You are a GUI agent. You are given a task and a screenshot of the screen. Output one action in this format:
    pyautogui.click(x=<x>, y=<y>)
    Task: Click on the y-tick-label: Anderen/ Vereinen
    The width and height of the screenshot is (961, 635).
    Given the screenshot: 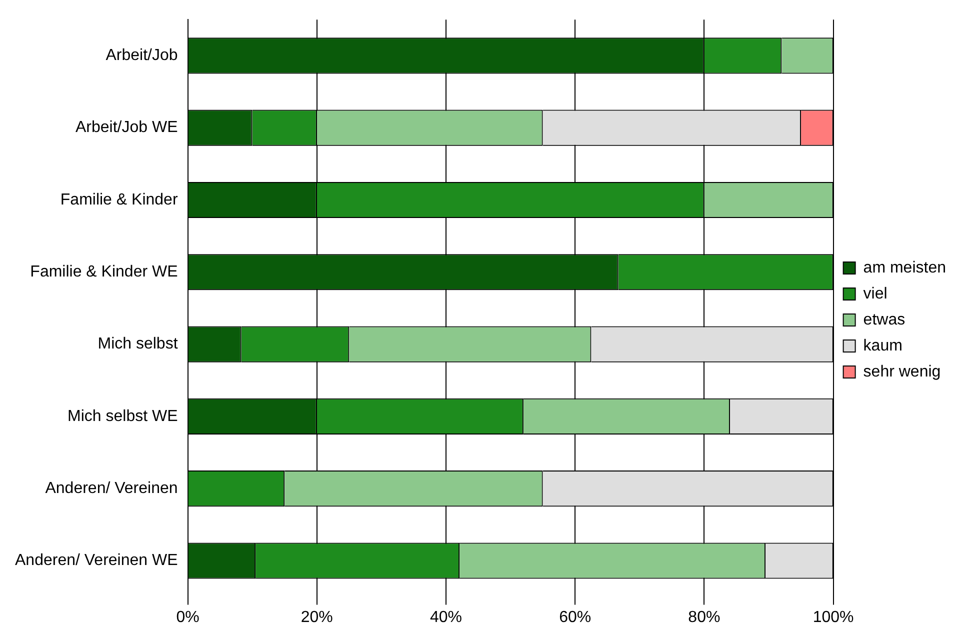 What is the action you would take?
    pyautogui.click(x=111, y=488)
    